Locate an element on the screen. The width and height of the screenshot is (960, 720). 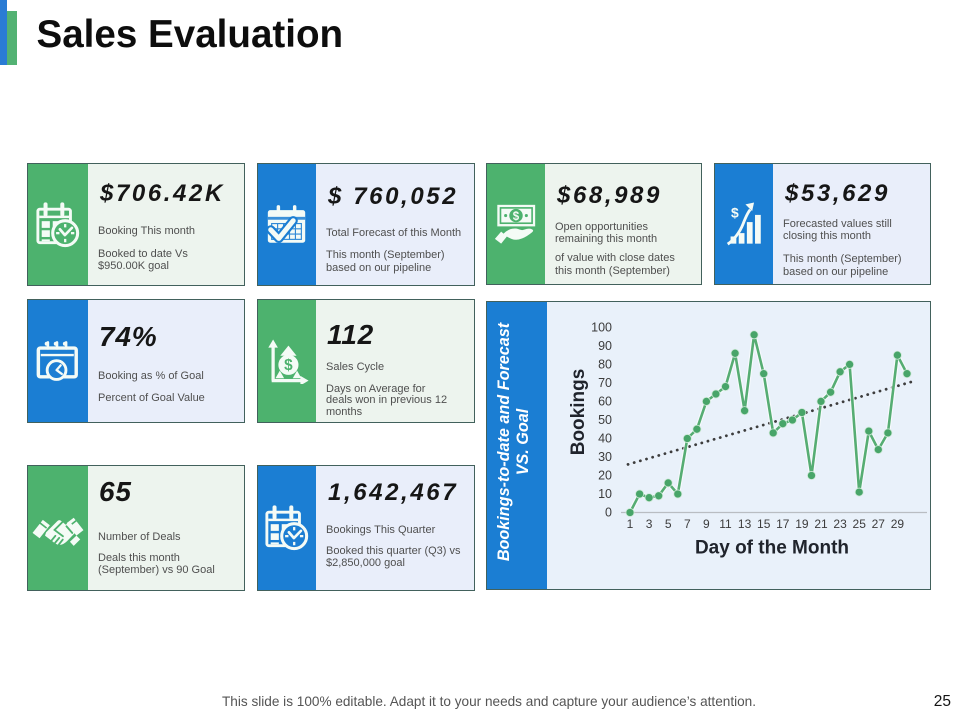
svg-text: 0 is located at coordinates (608, 513).